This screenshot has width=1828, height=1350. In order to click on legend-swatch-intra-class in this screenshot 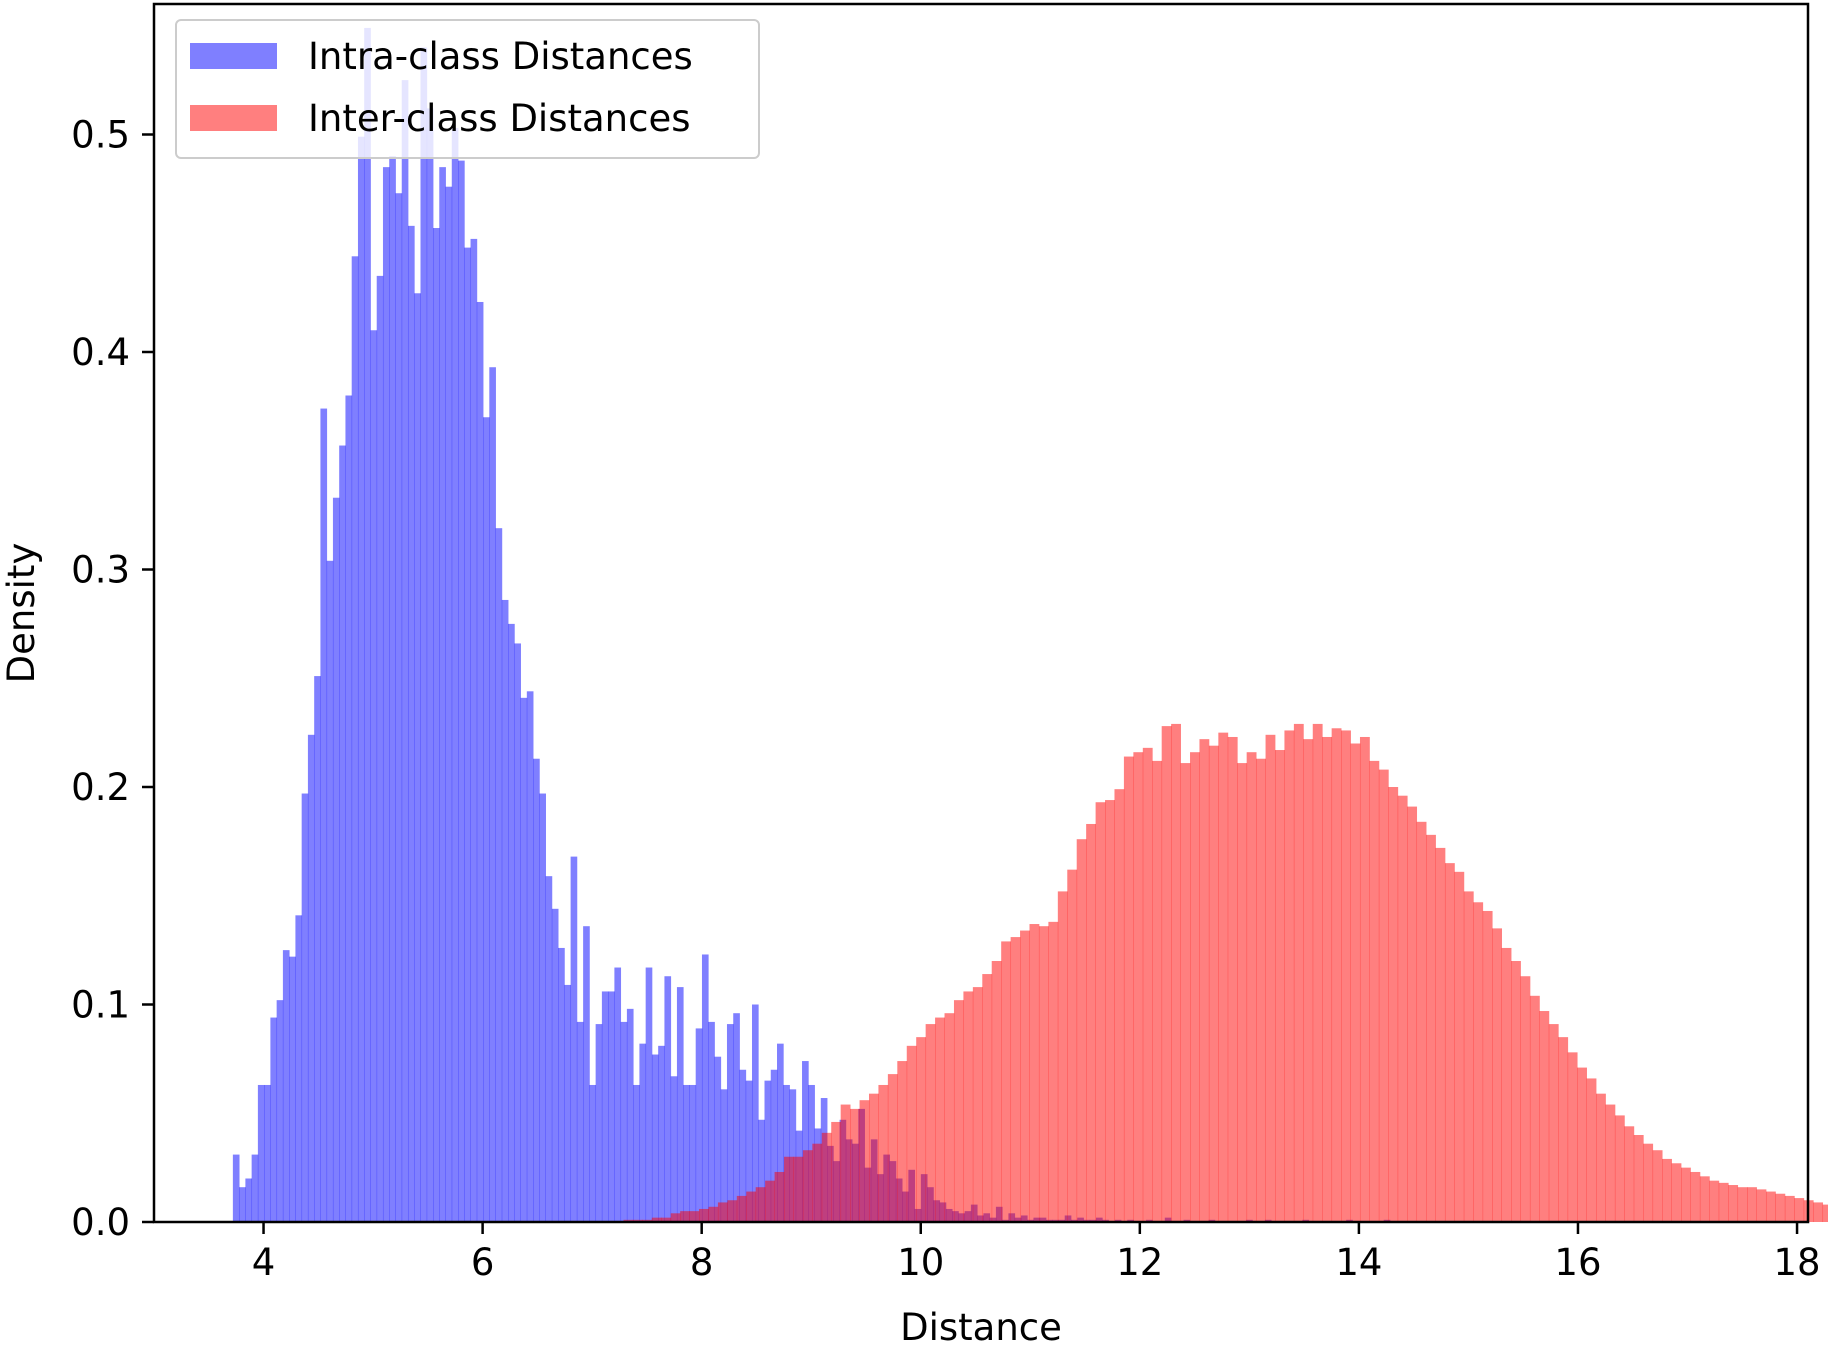, I will do `click(233, 56)`.